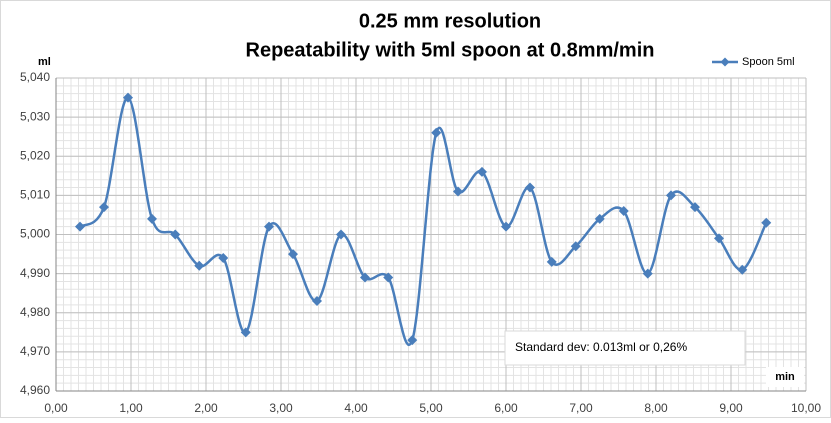 This screenshot has width=831, height=423. What do you see at coordinates (35, 234) in the screenshot?
I see `y-tick-label: 5,000` at bounding box center [35, 234].